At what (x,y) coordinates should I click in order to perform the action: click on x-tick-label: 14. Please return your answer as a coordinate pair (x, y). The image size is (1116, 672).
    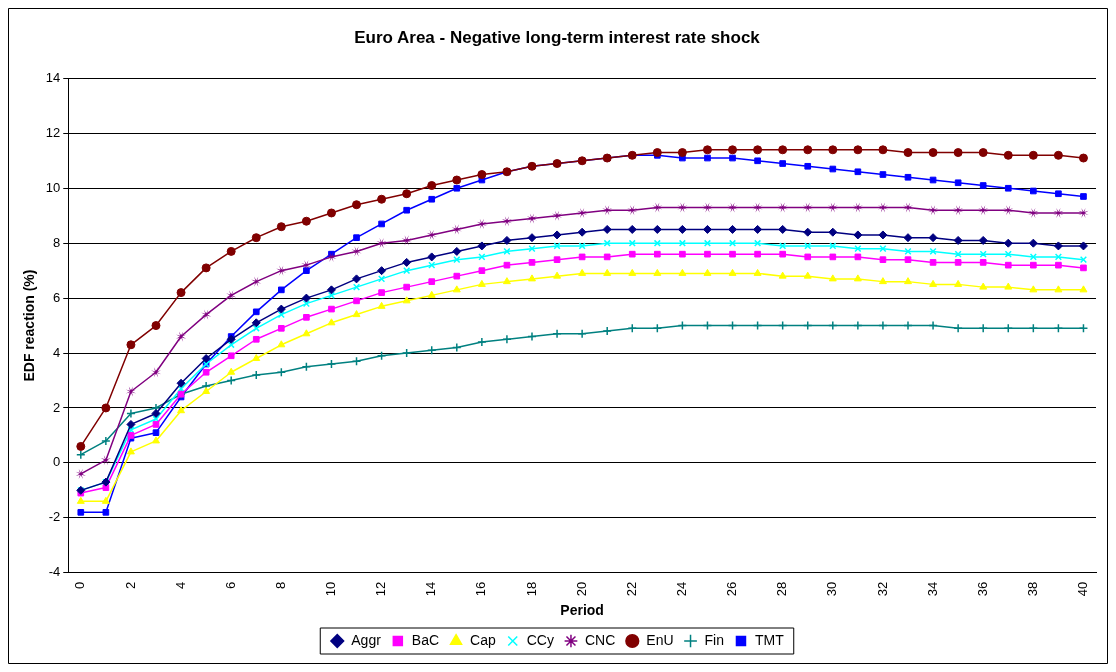
    Looking at the image, I should click on (431, 589).